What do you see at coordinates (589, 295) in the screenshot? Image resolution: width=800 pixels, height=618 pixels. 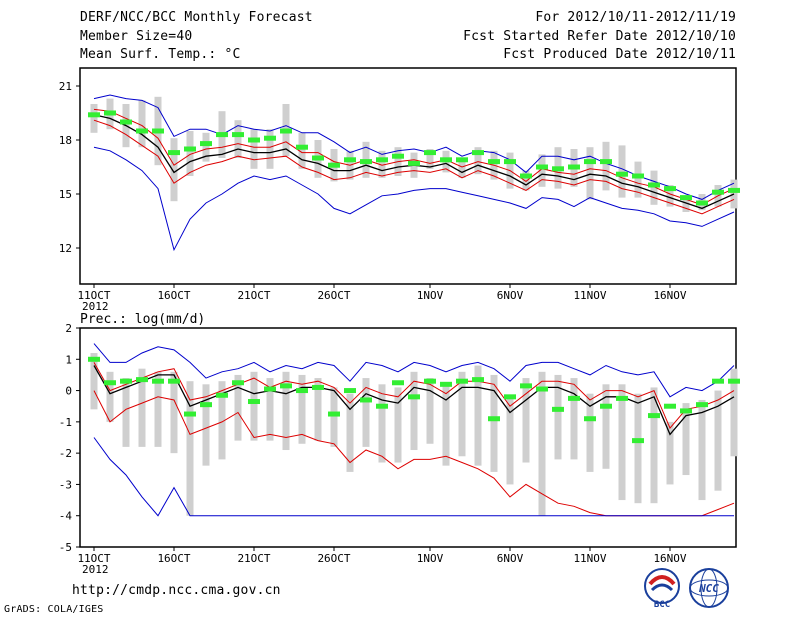 I see `x-tick-label: 11NOV` at bounding box center [589, 295].